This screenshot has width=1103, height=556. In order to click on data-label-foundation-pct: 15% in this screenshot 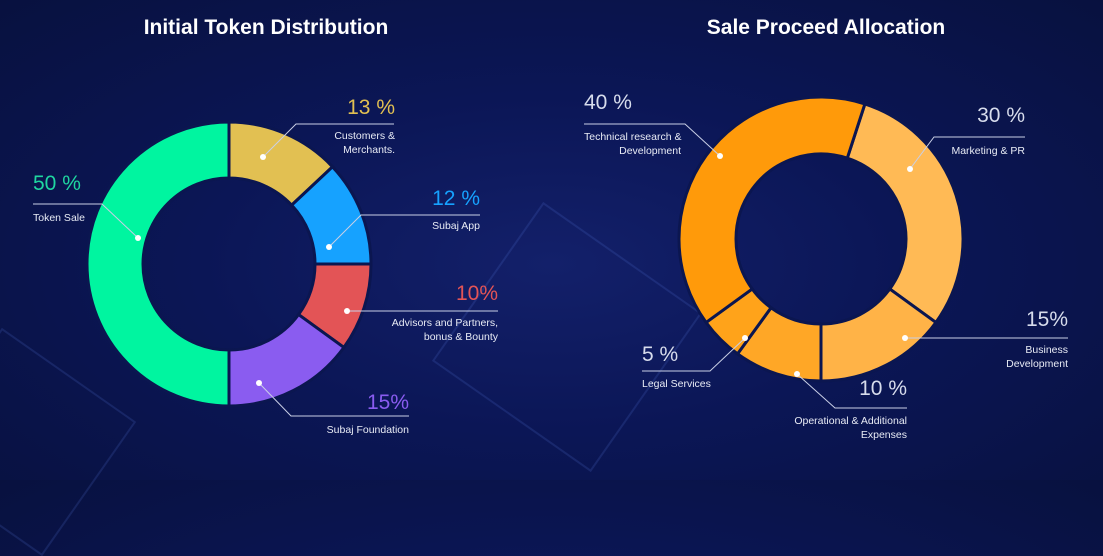, I will do `click(387, 402)`.